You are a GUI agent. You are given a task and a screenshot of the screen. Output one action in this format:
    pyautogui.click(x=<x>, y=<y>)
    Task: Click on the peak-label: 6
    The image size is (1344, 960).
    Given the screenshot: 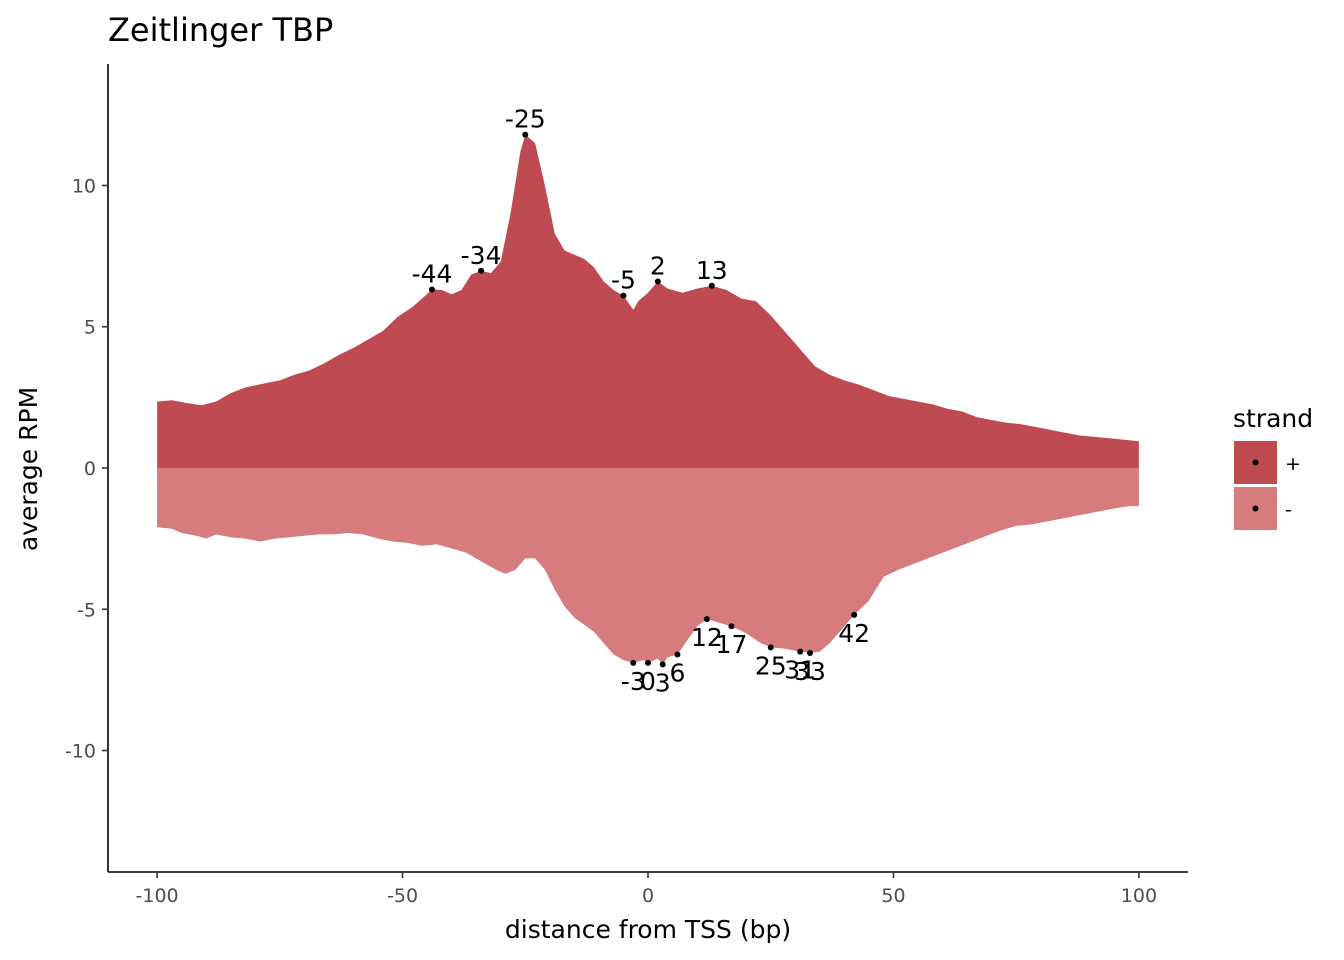 What is the action you would take?
    pyautogui.click(x=678, y=672)
    